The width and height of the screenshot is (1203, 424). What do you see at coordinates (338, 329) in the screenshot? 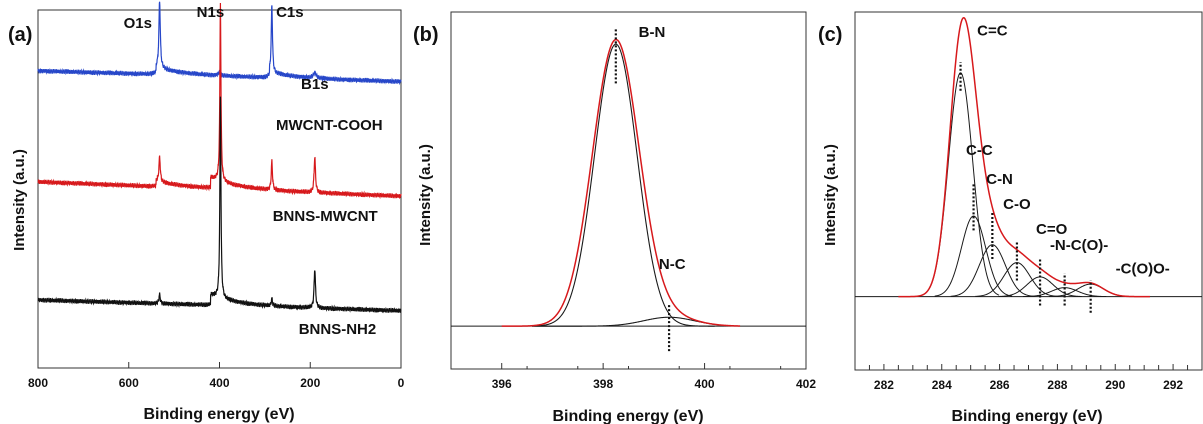
I see `annotation-label: BNNS-NH2` at bounding box center [338, 329].